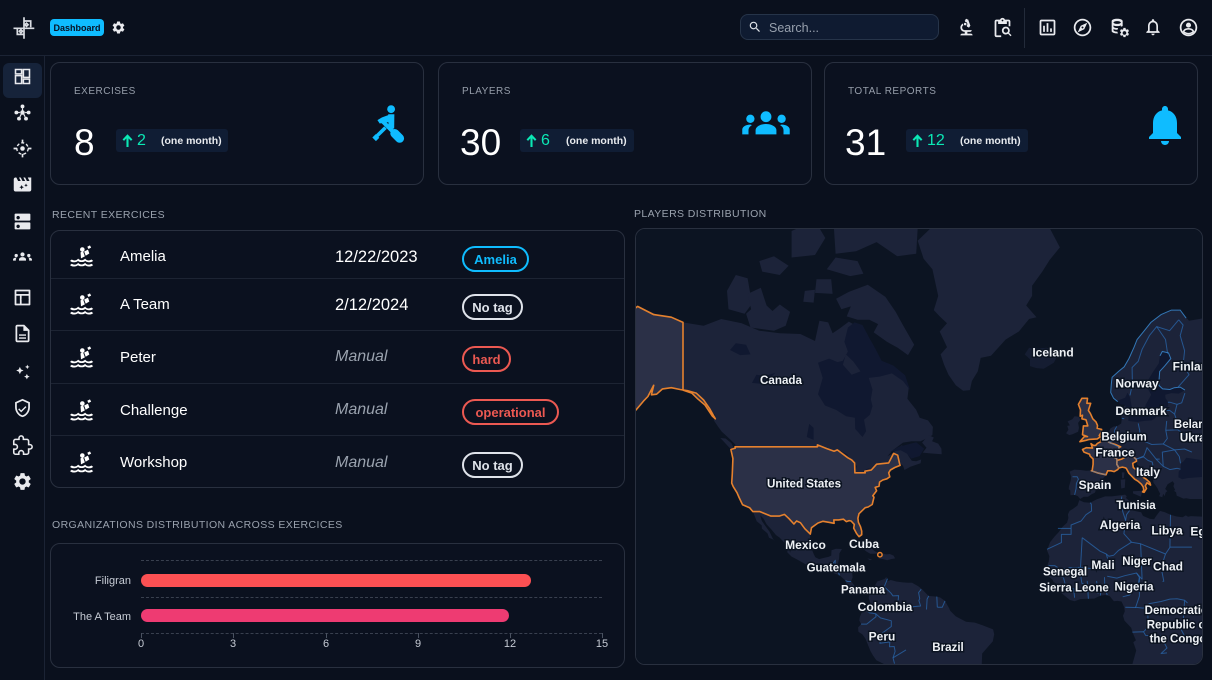 Image resolution: width=1212 pixels, height=680 pixels. What do you see at coordinates (863, 591) in the screenshot?
I see `svg-text: Panama` at bounding box center [863, 591].